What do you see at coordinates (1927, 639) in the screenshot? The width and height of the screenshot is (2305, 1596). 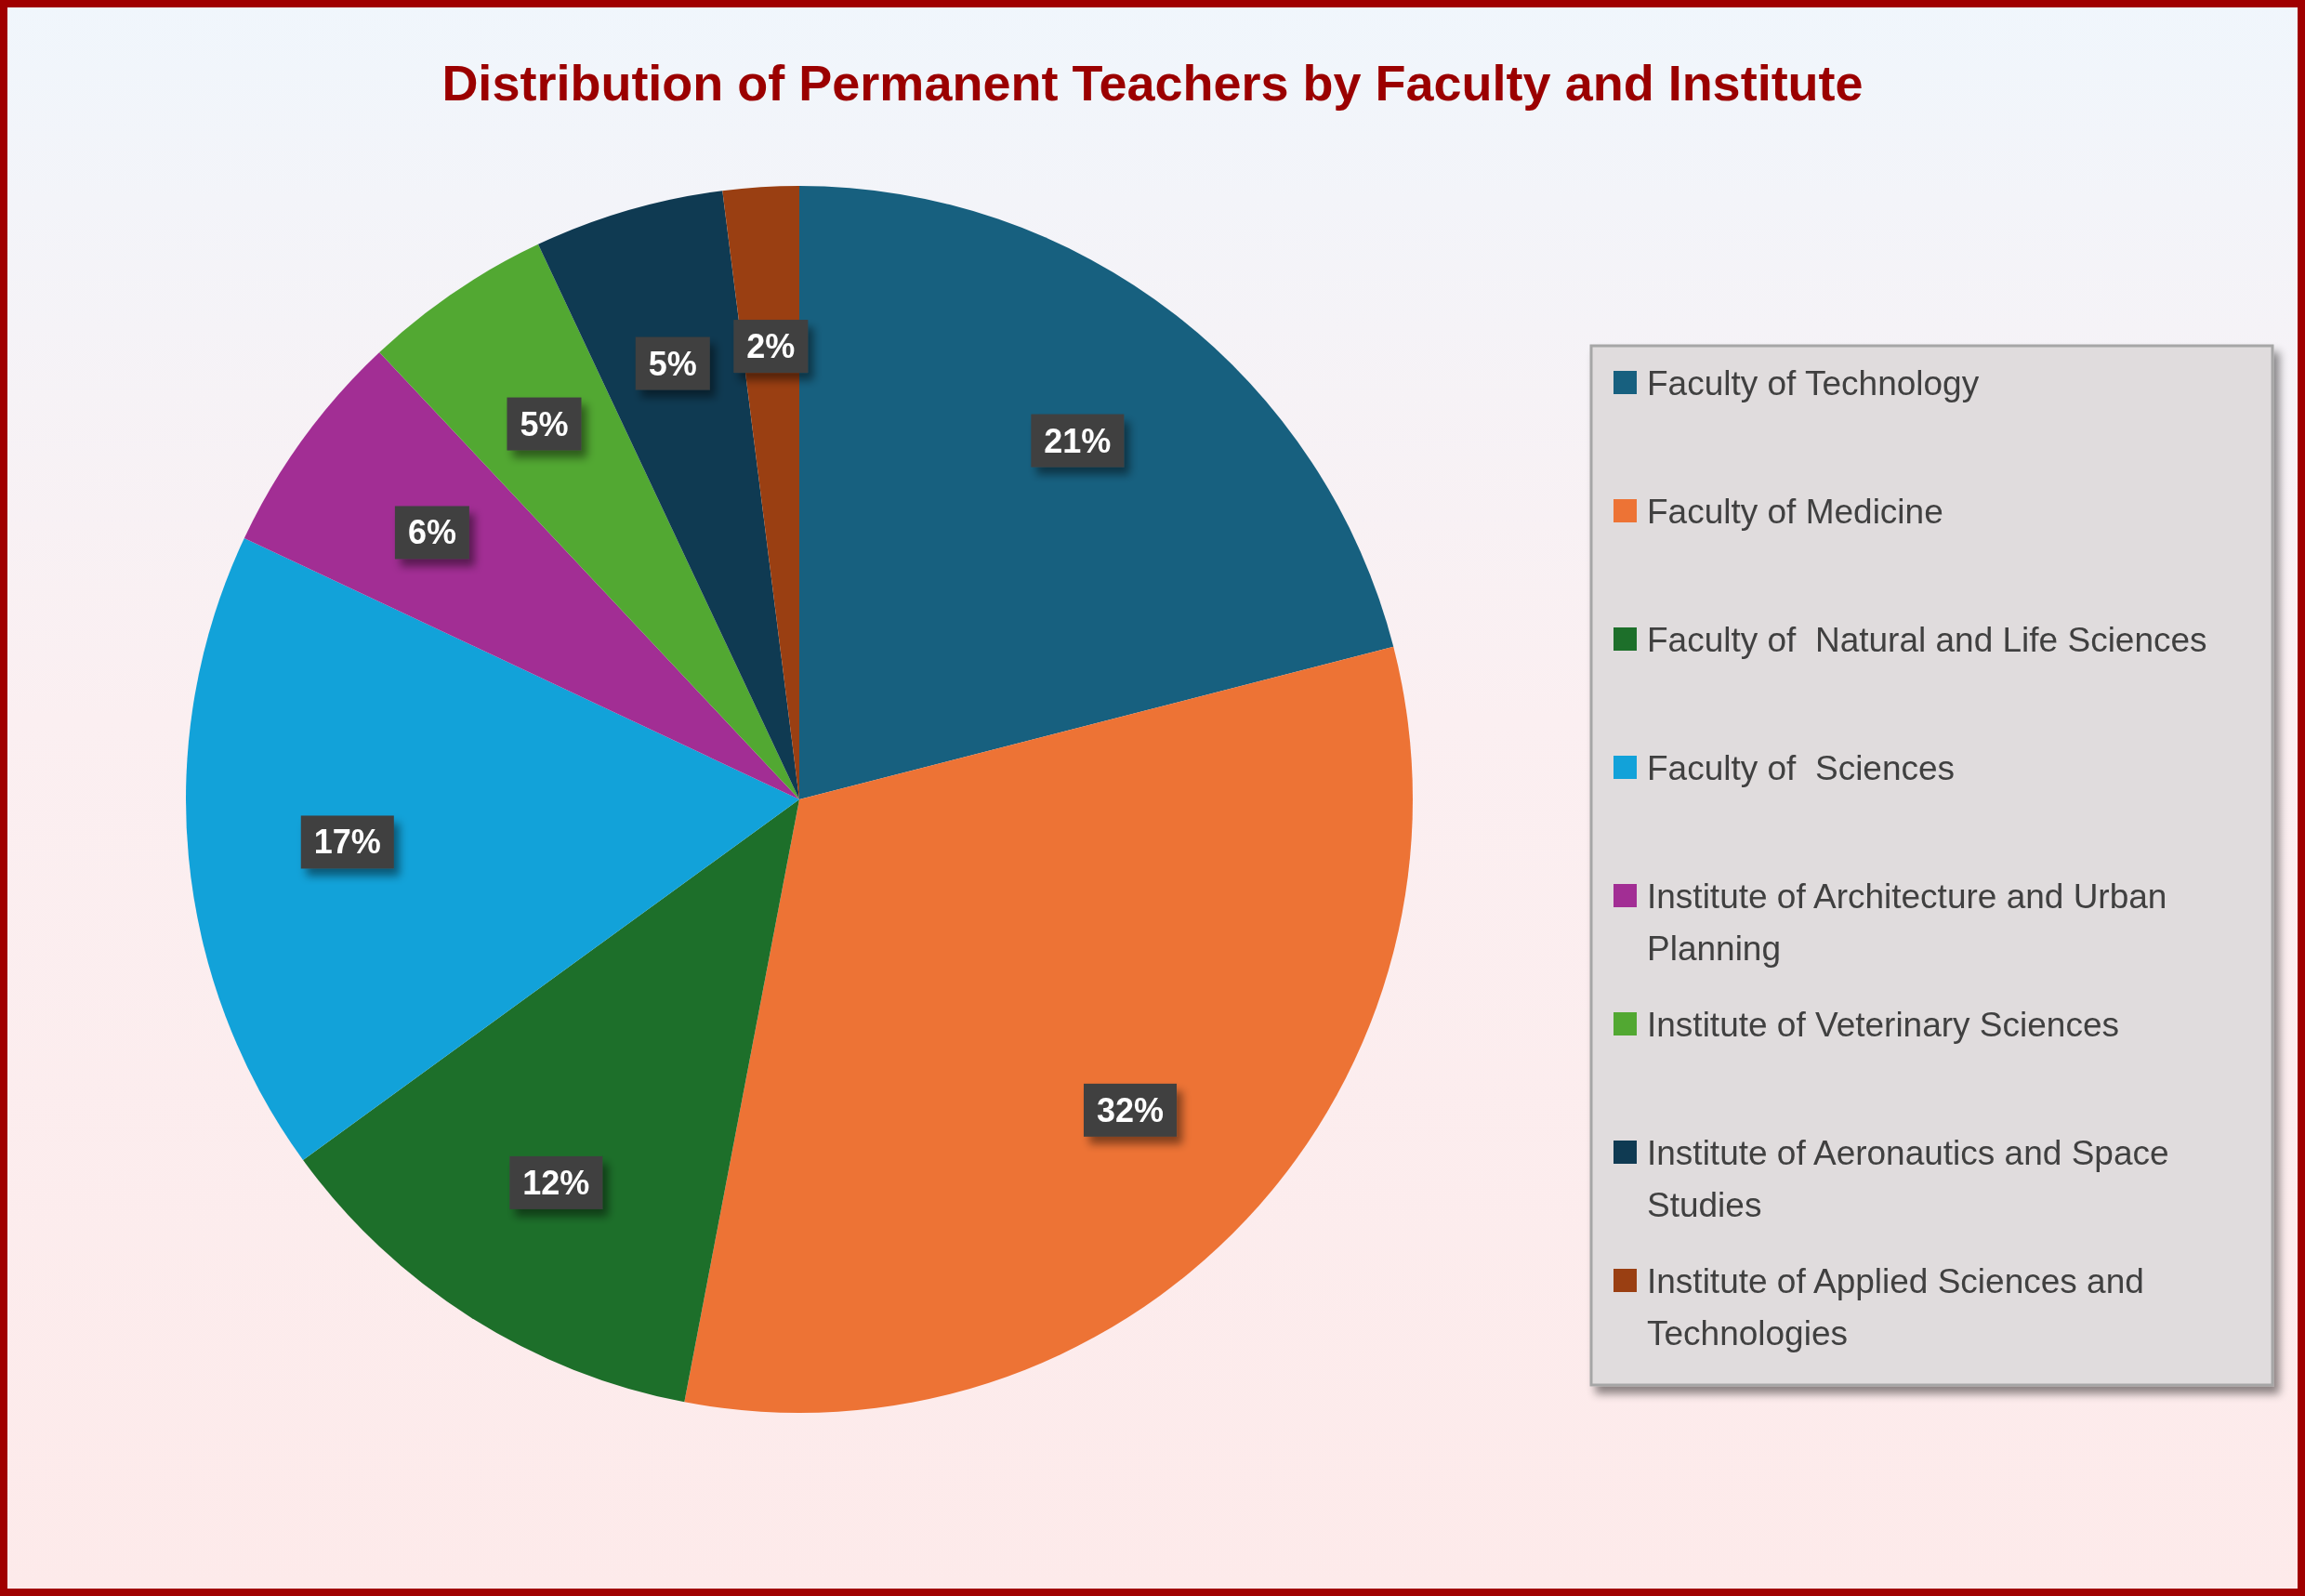 I see `legend-label: Faculty of Natural and Life Sciences` at bounding box center [1927, 639].